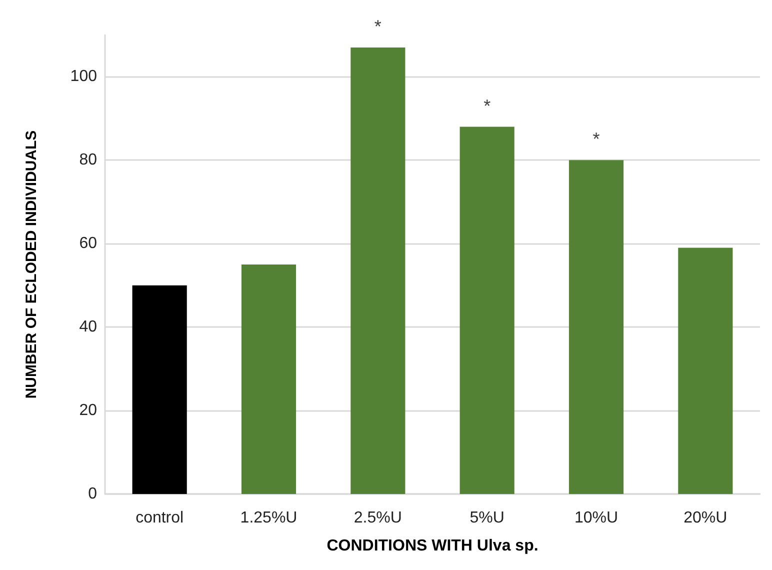 The height and width of the screenshot is (570, 772). What do you see at coordinates (88, 411) in the screenshot?
I see `y-tick-label: 20` at bounding box center [88, 411].